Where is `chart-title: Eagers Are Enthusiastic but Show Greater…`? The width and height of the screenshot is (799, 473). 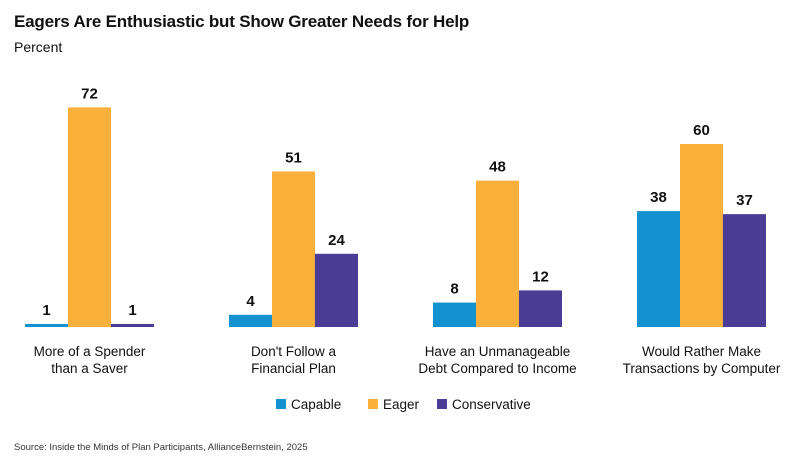
chart-title: Eagers Are Enthusiastic but Show Greater… is located at coordinates (242, 21).